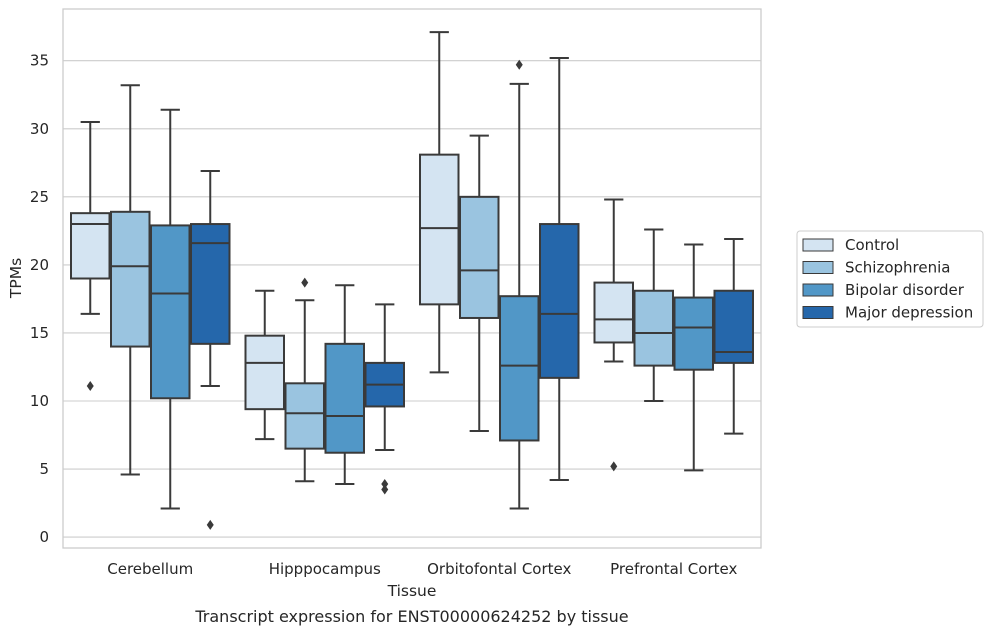 The width and height of the screenshot is (993, 634). I want to click on legend-label: Schizophrenia, so click(897, 268).